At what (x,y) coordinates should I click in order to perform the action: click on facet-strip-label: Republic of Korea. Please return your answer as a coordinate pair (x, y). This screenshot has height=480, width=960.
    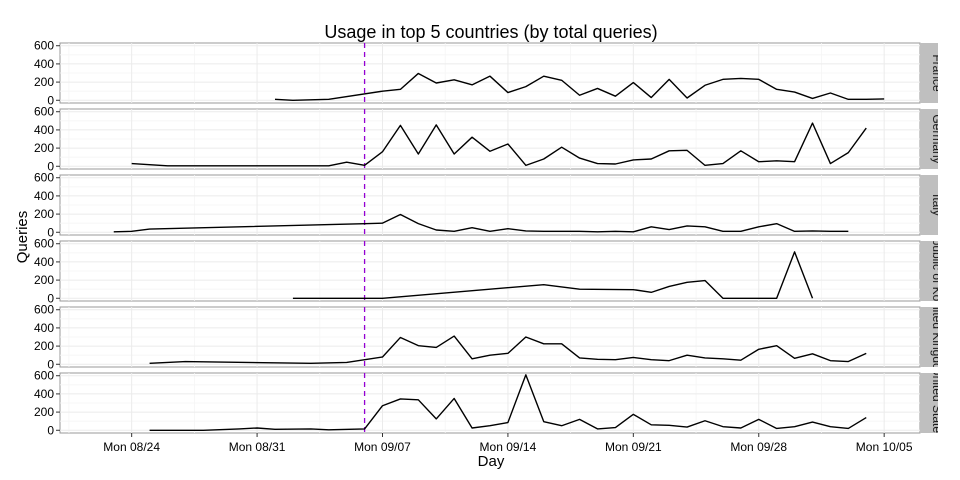
    Looking at the image, I should click on (937, 271).